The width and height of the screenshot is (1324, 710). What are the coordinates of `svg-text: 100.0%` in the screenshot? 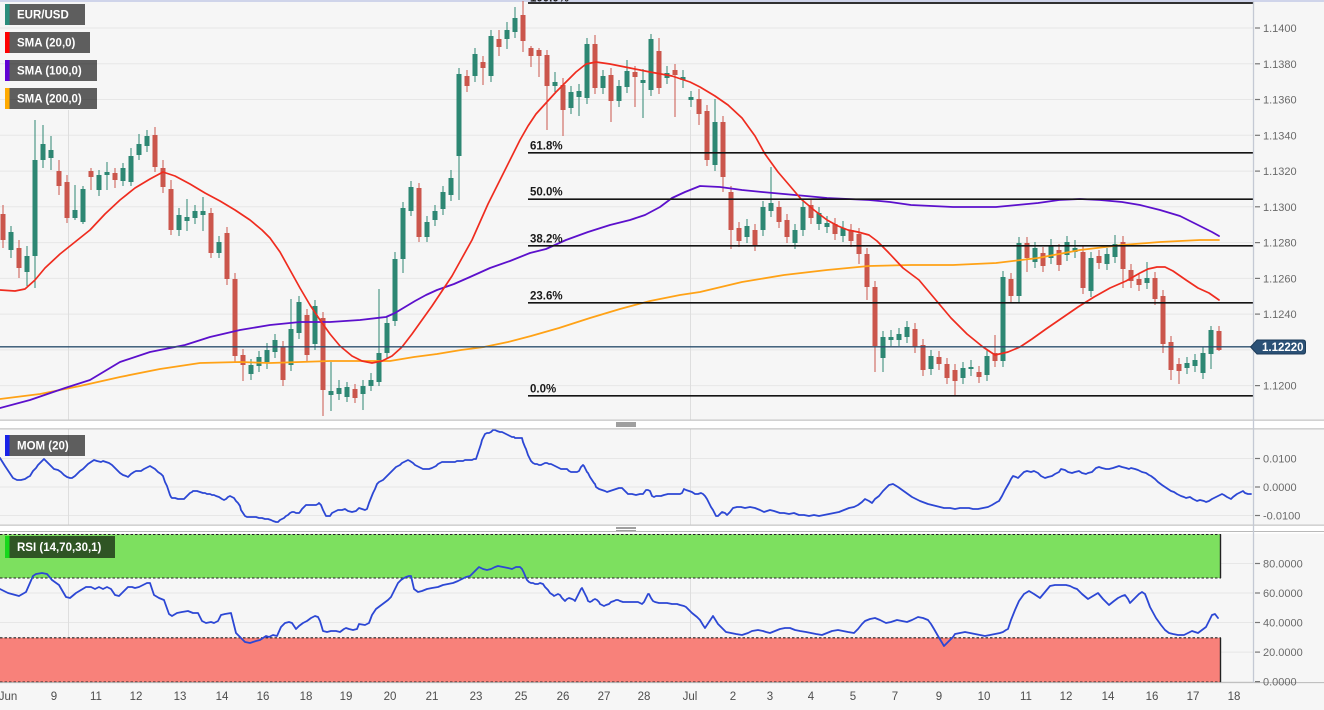 It's located at (549, 2).